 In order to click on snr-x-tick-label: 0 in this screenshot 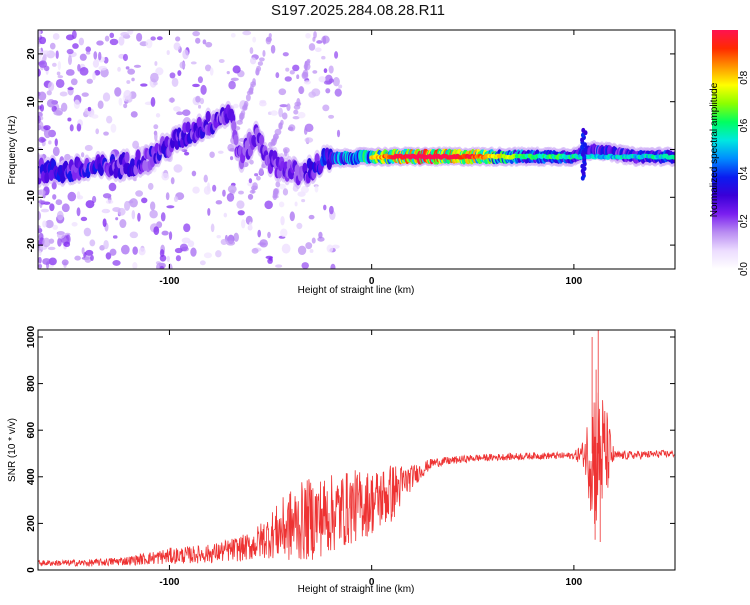, I will do `click(372, 582)`.